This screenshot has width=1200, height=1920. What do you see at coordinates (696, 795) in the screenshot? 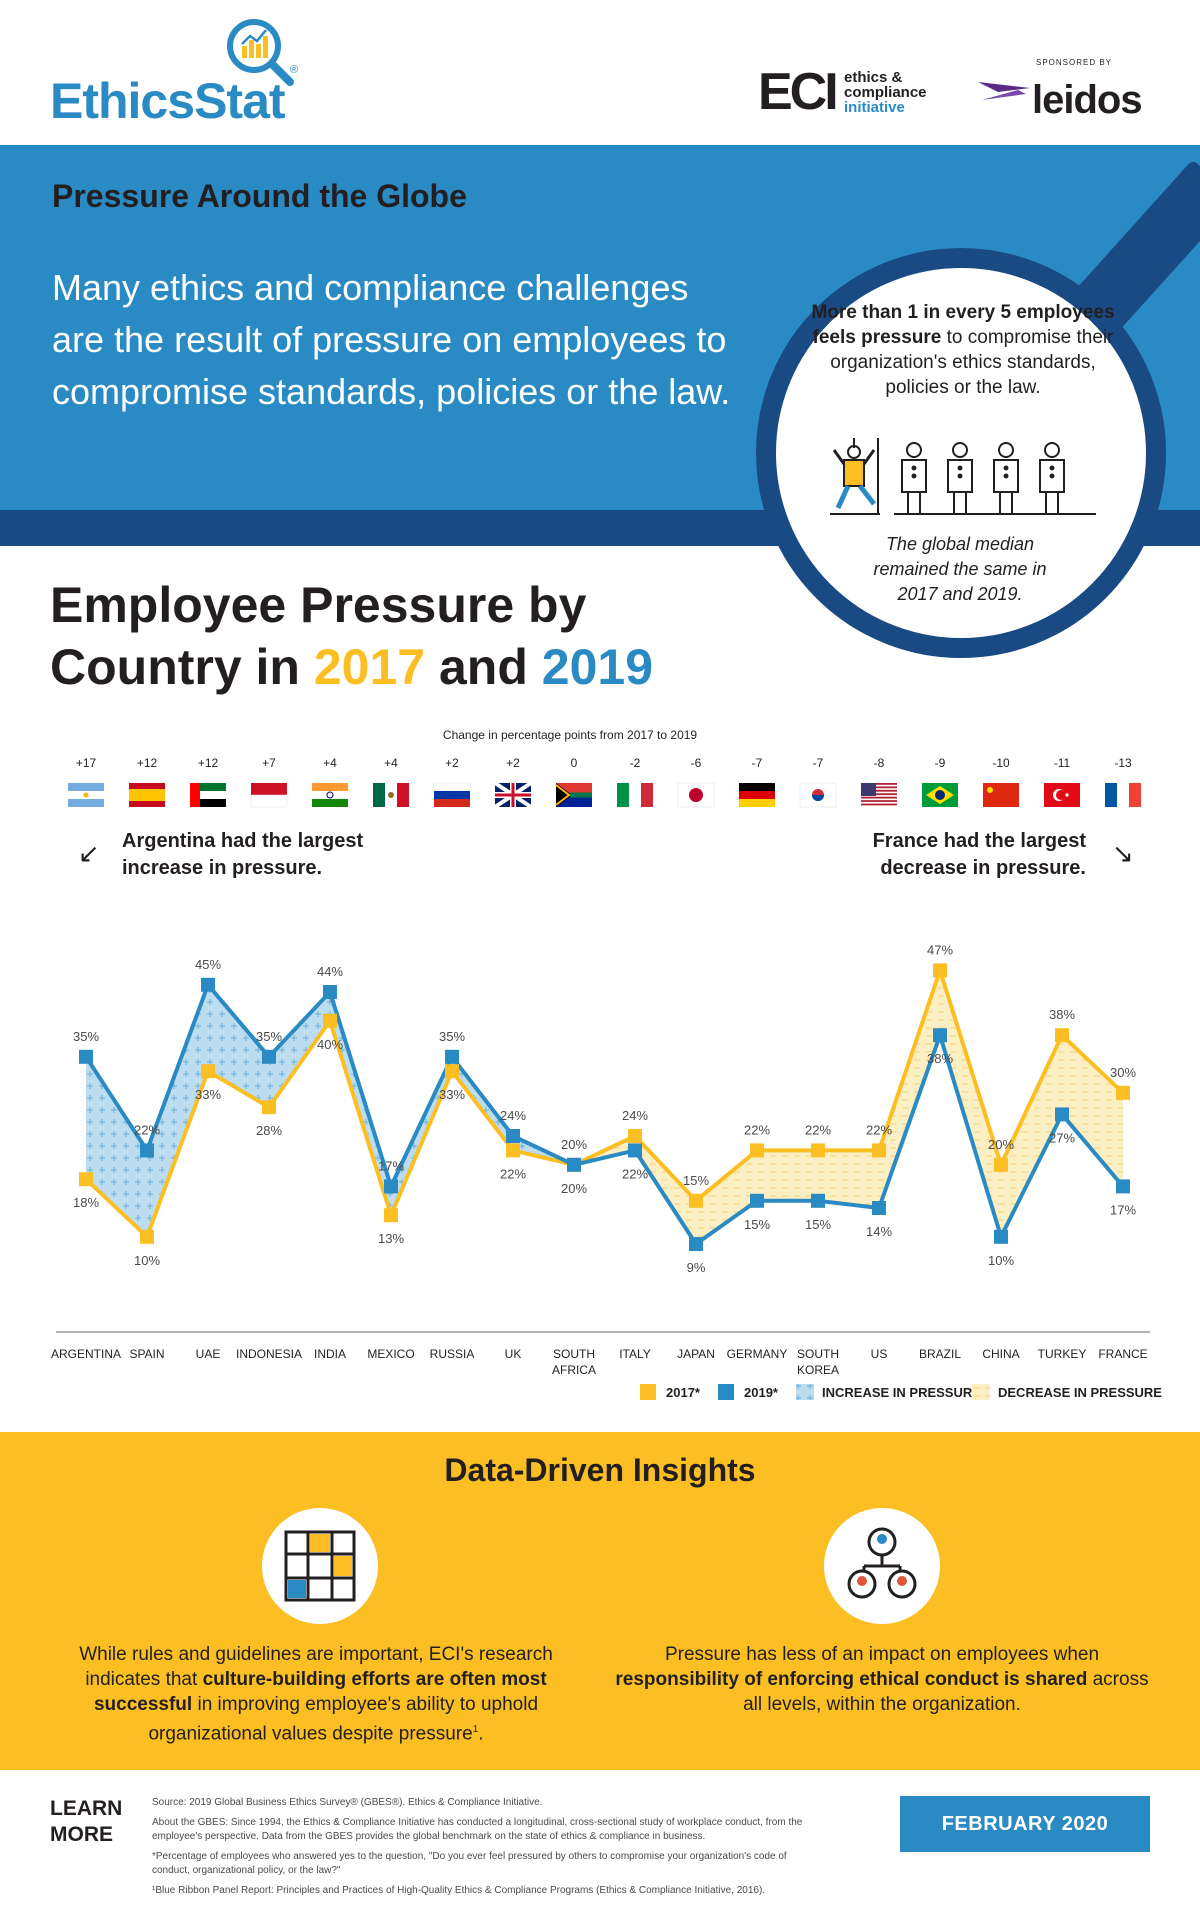
I see `flag-icon-japan` at bounding box center [696, 795].